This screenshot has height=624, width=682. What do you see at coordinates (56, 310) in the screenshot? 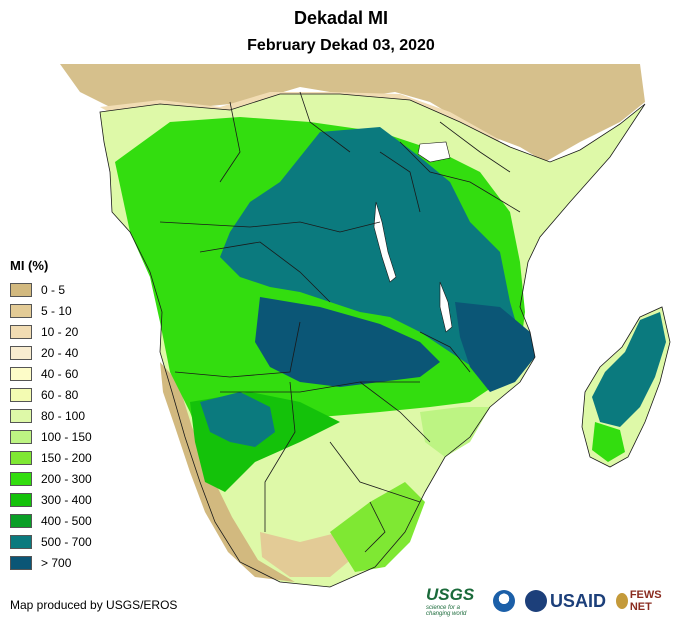
I see `legend-label: 5 - 10` at bounding box center [56, 310].